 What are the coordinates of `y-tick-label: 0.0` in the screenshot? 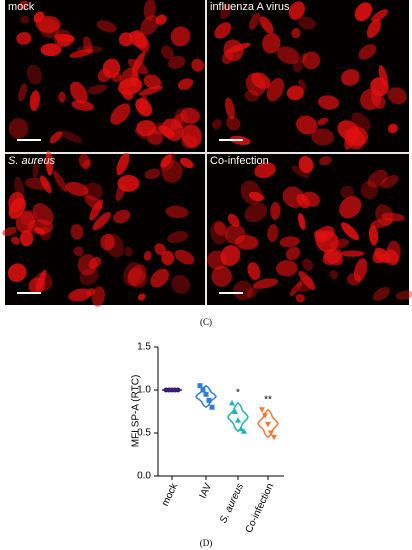 It's located at (144, 476).